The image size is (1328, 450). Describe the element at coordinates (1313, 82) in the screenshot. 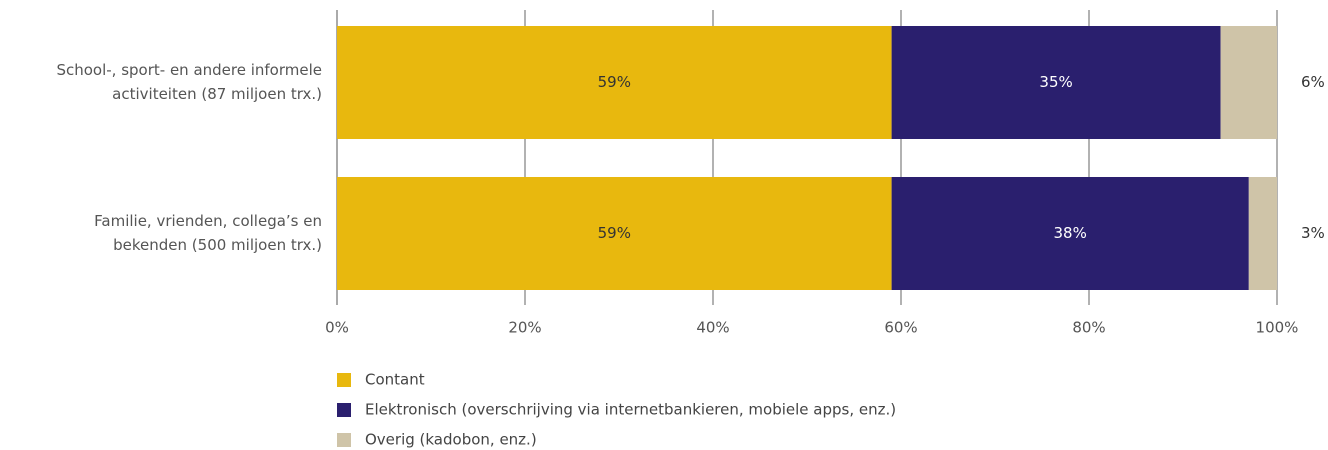

I see `data-label: 6%` at that location.